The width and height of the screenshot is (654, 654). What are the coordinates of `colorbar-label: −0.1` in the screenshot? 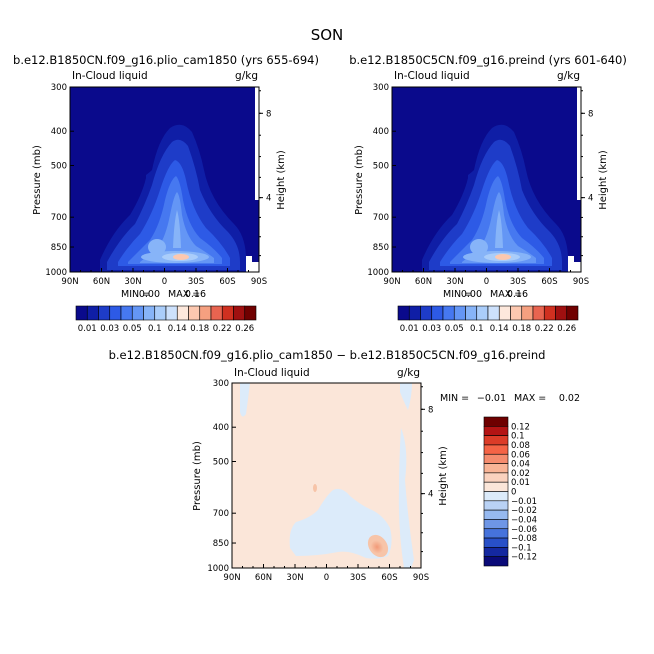 It's located at (521, 548).